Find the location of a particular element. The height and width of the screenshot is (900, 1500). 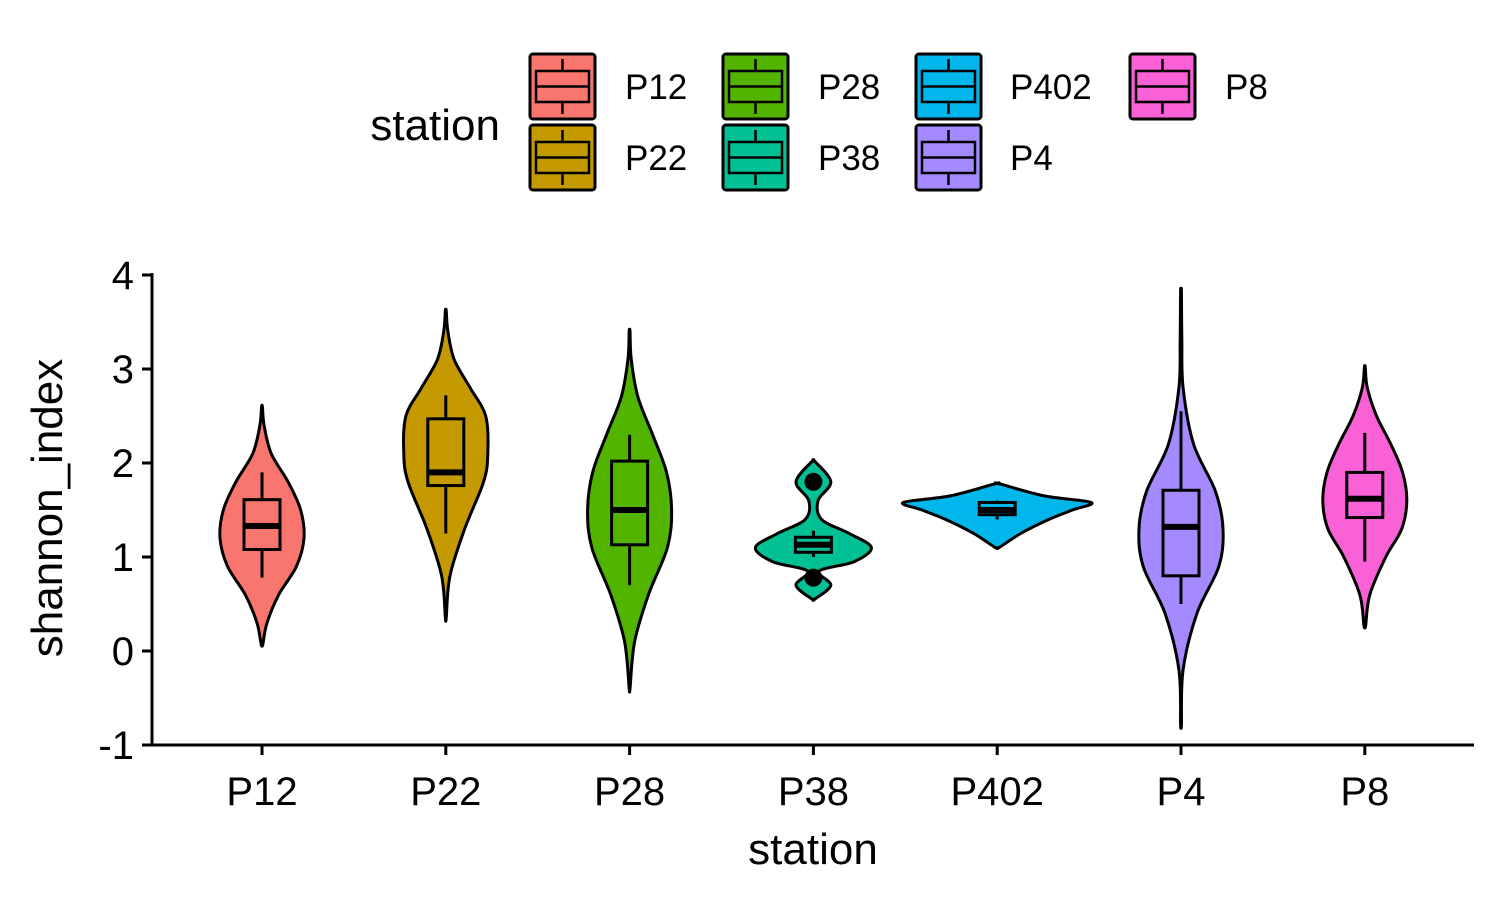

legend-label-p402: P402 is located at coordinates (1051, 87).